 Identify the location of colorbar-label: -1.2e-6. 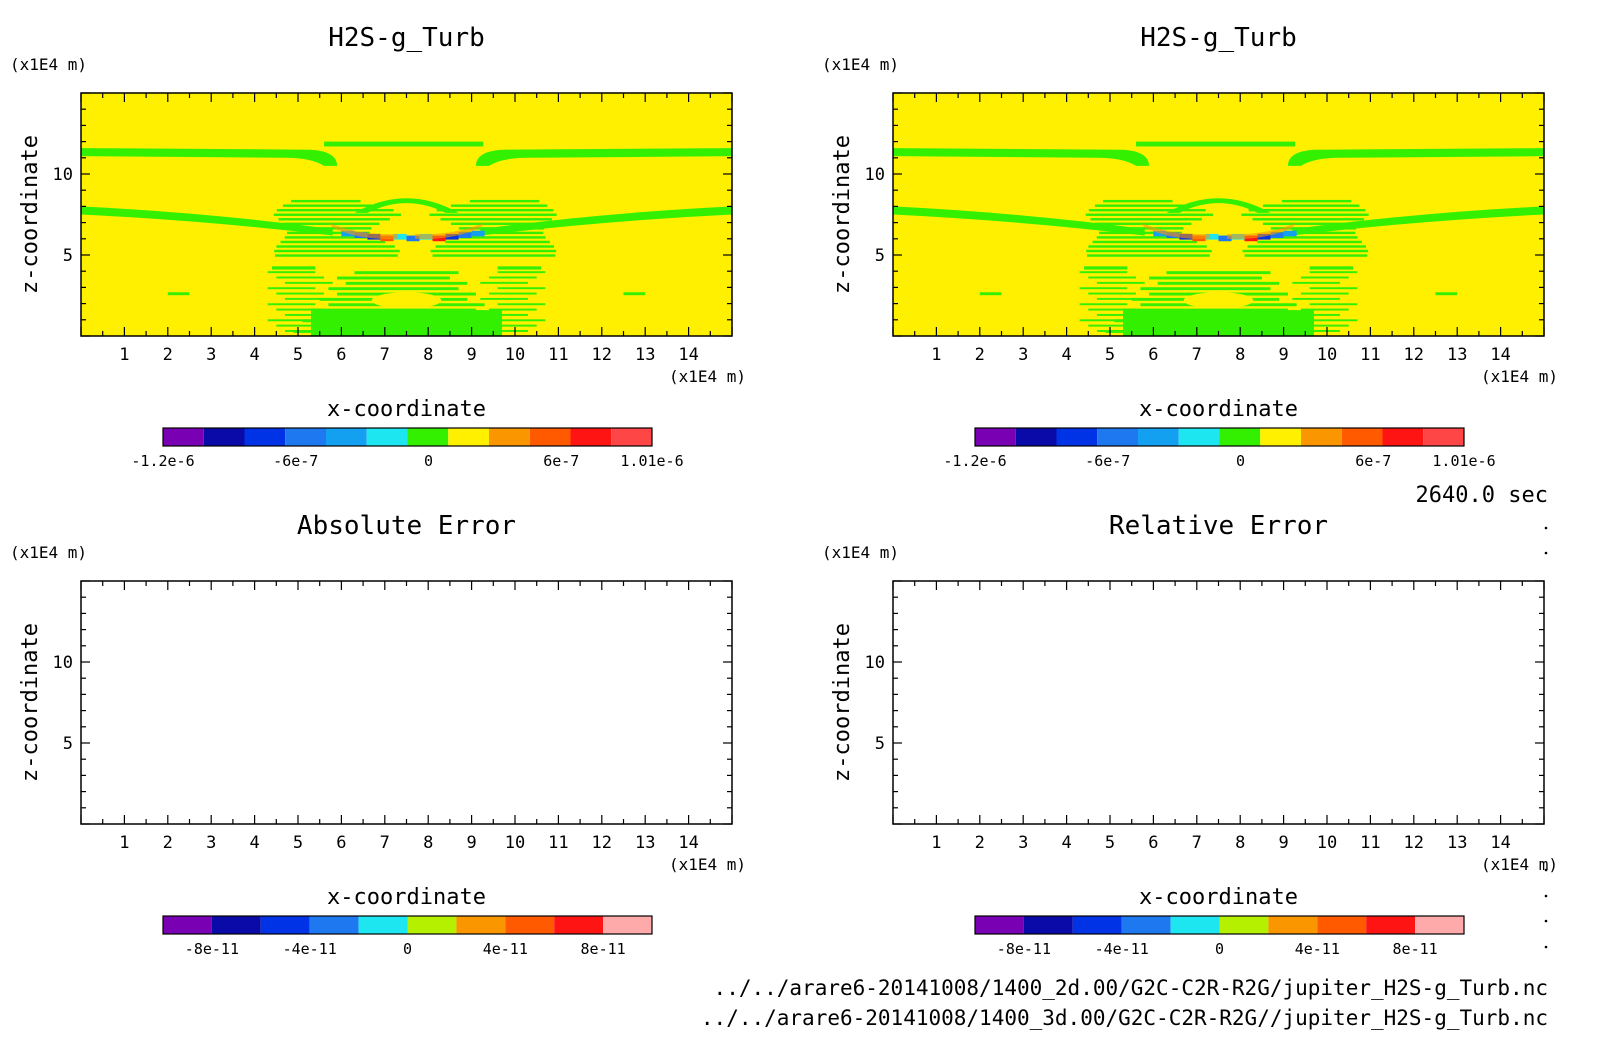
(162, 461).